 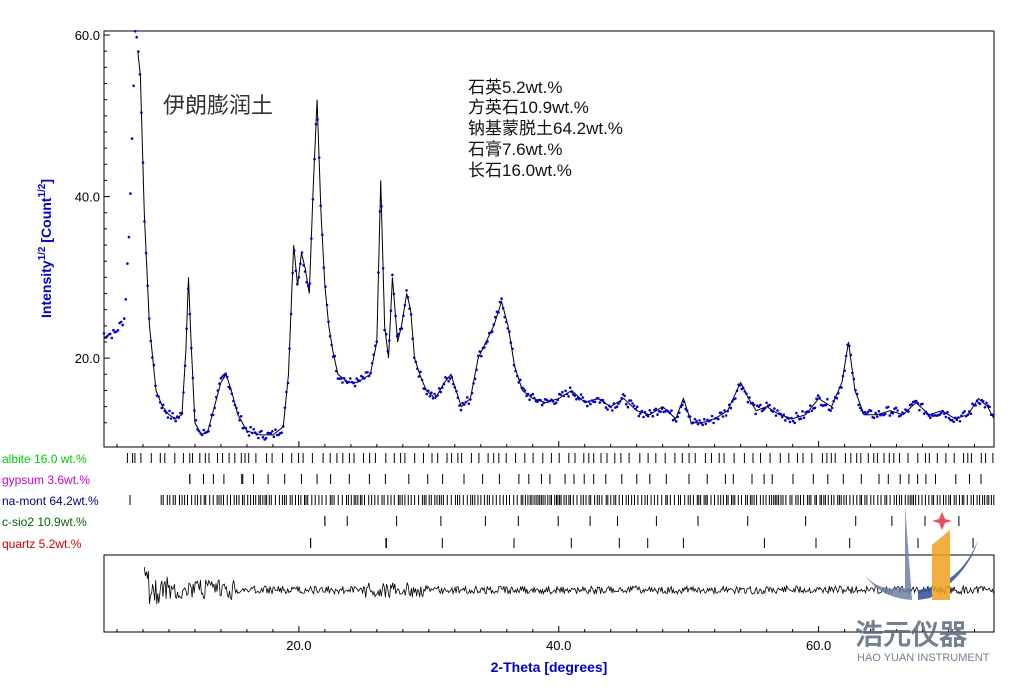 What do you see at coordinates (818, 645) in the screenshot?
I see `x-tick-label: 60.0` at bounding box center [818, 645].